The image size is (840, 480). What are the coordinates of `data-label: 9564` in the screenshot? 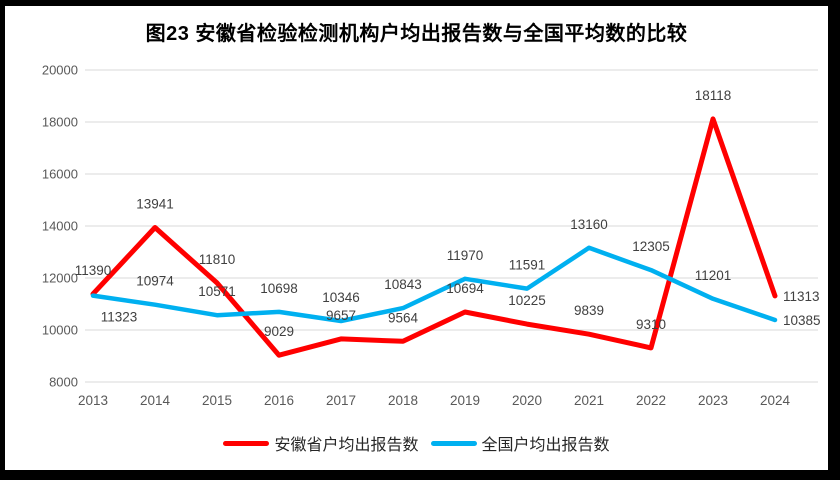 It's located at (403, 317).